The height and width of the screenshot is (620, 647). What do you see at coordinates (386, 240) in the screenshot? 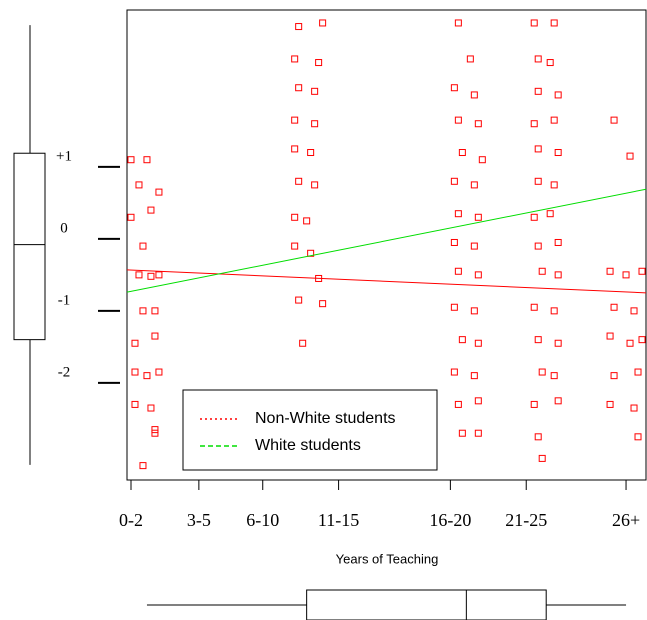
I see `fit-line` at bounding box center [386, 240].